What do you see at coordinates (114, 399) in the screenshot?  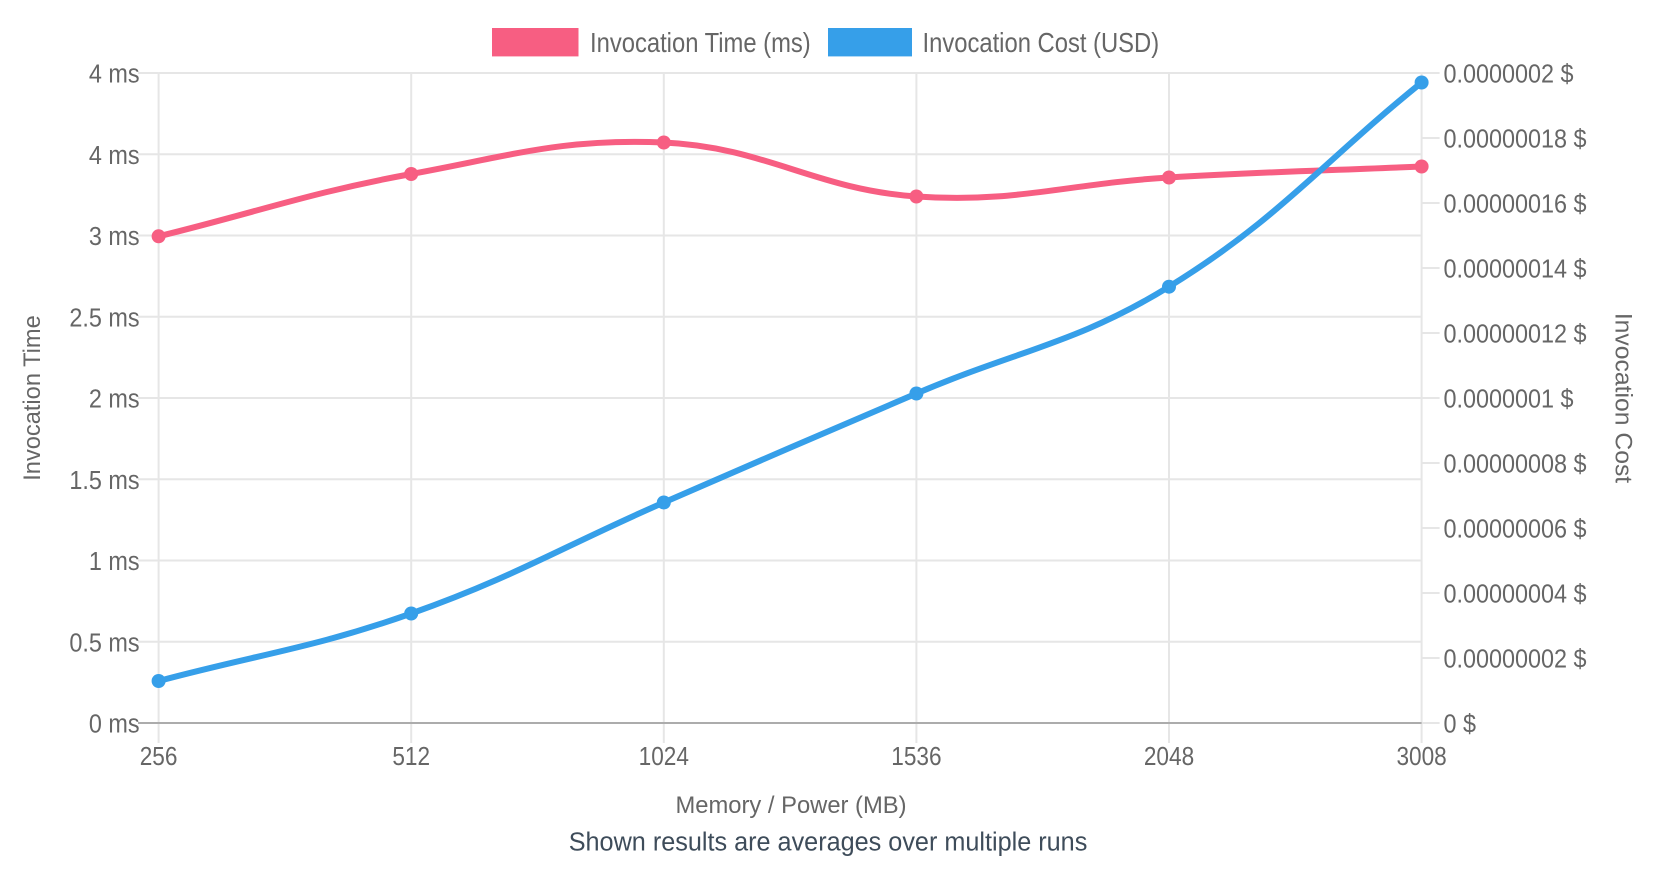 I see `svg-text: 2 ms` at bounding box center [114, 399].